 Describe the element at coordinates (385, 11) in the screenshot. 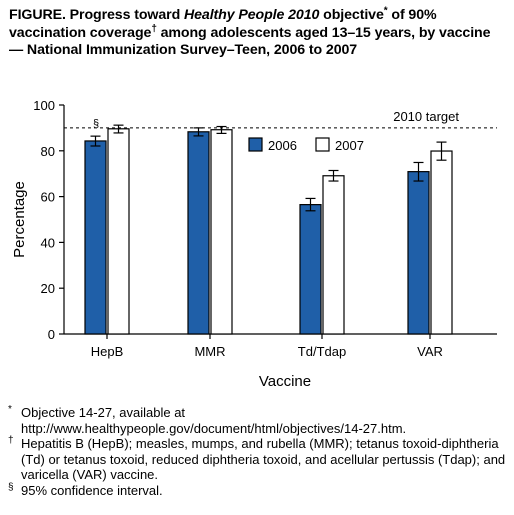

I see `title-mark1: *` at that location.